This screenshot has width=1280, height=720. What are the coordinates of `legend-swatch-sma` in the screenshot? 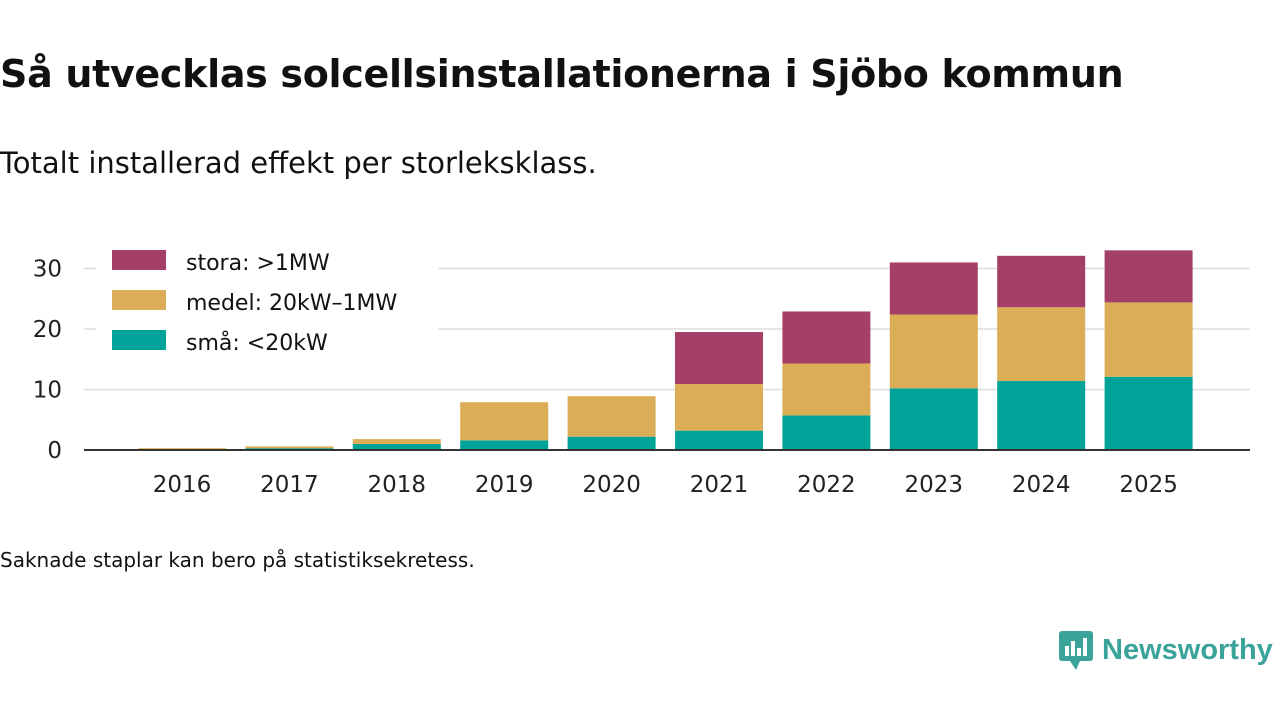 It's located at (139, 340).